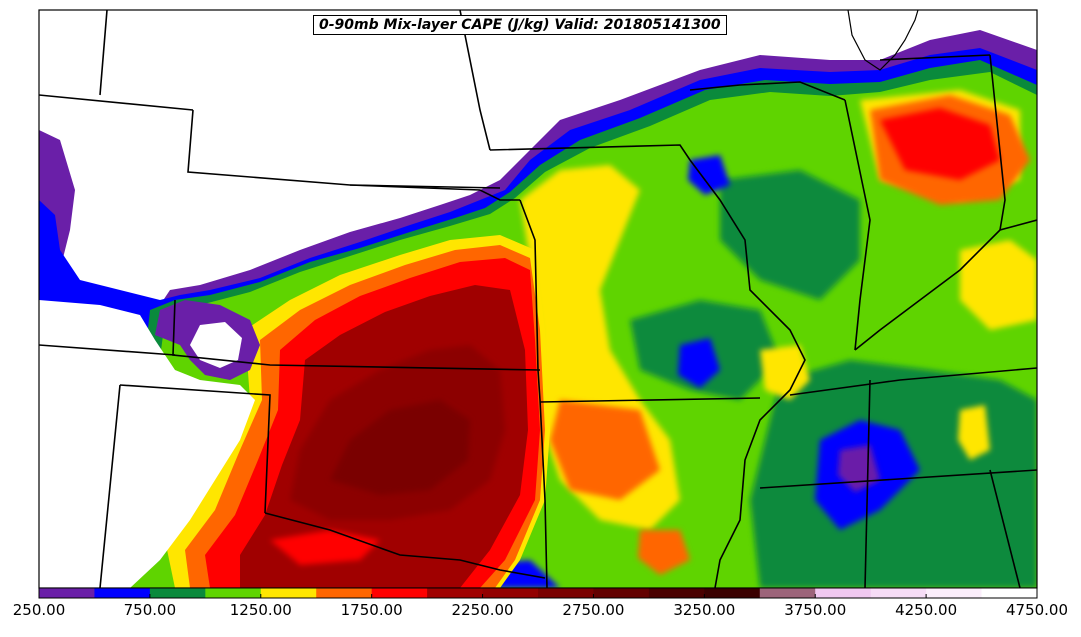 The height and width of the screenshot is (637, 1081). I want to click on border-ky-tn, so click(913, 381).